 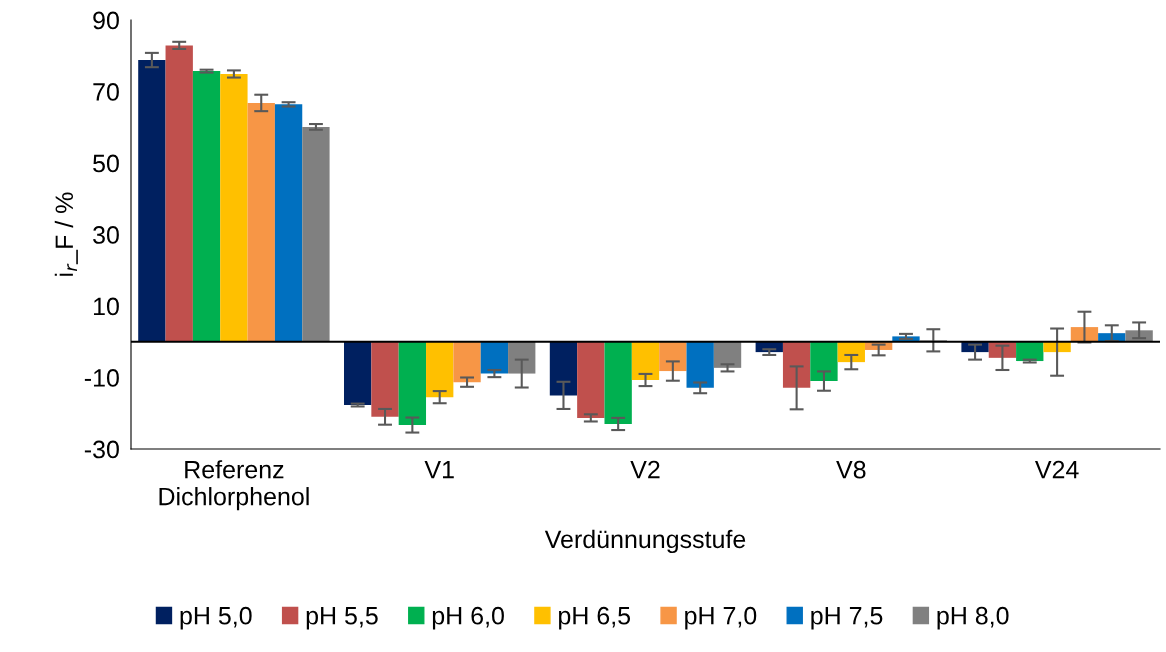 I want to click on y-tick-label: 50, so click(x=106, y=163).